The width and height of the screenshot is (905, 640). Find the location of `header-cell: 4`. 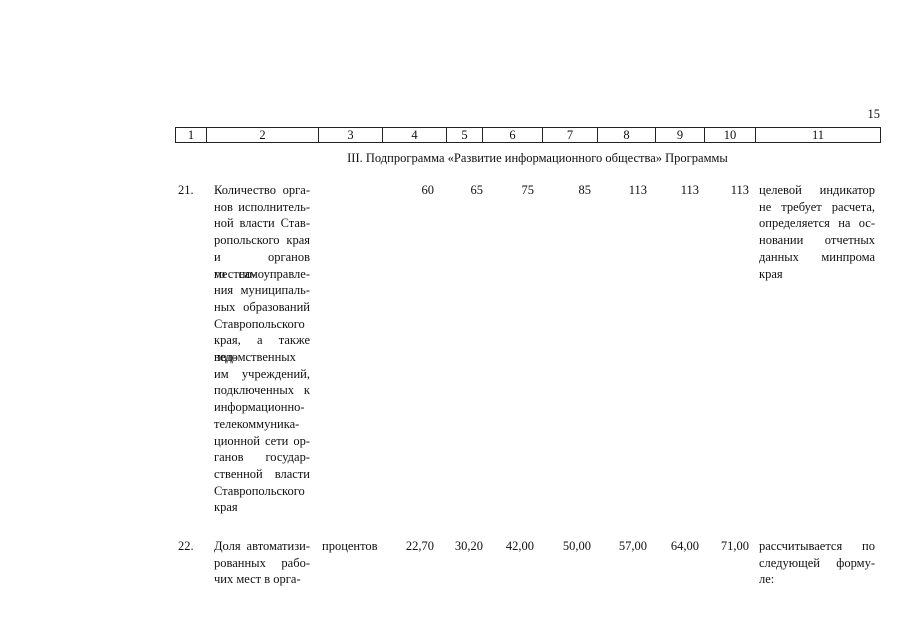

header-cell: 4 is located at coordinates (414, 135).